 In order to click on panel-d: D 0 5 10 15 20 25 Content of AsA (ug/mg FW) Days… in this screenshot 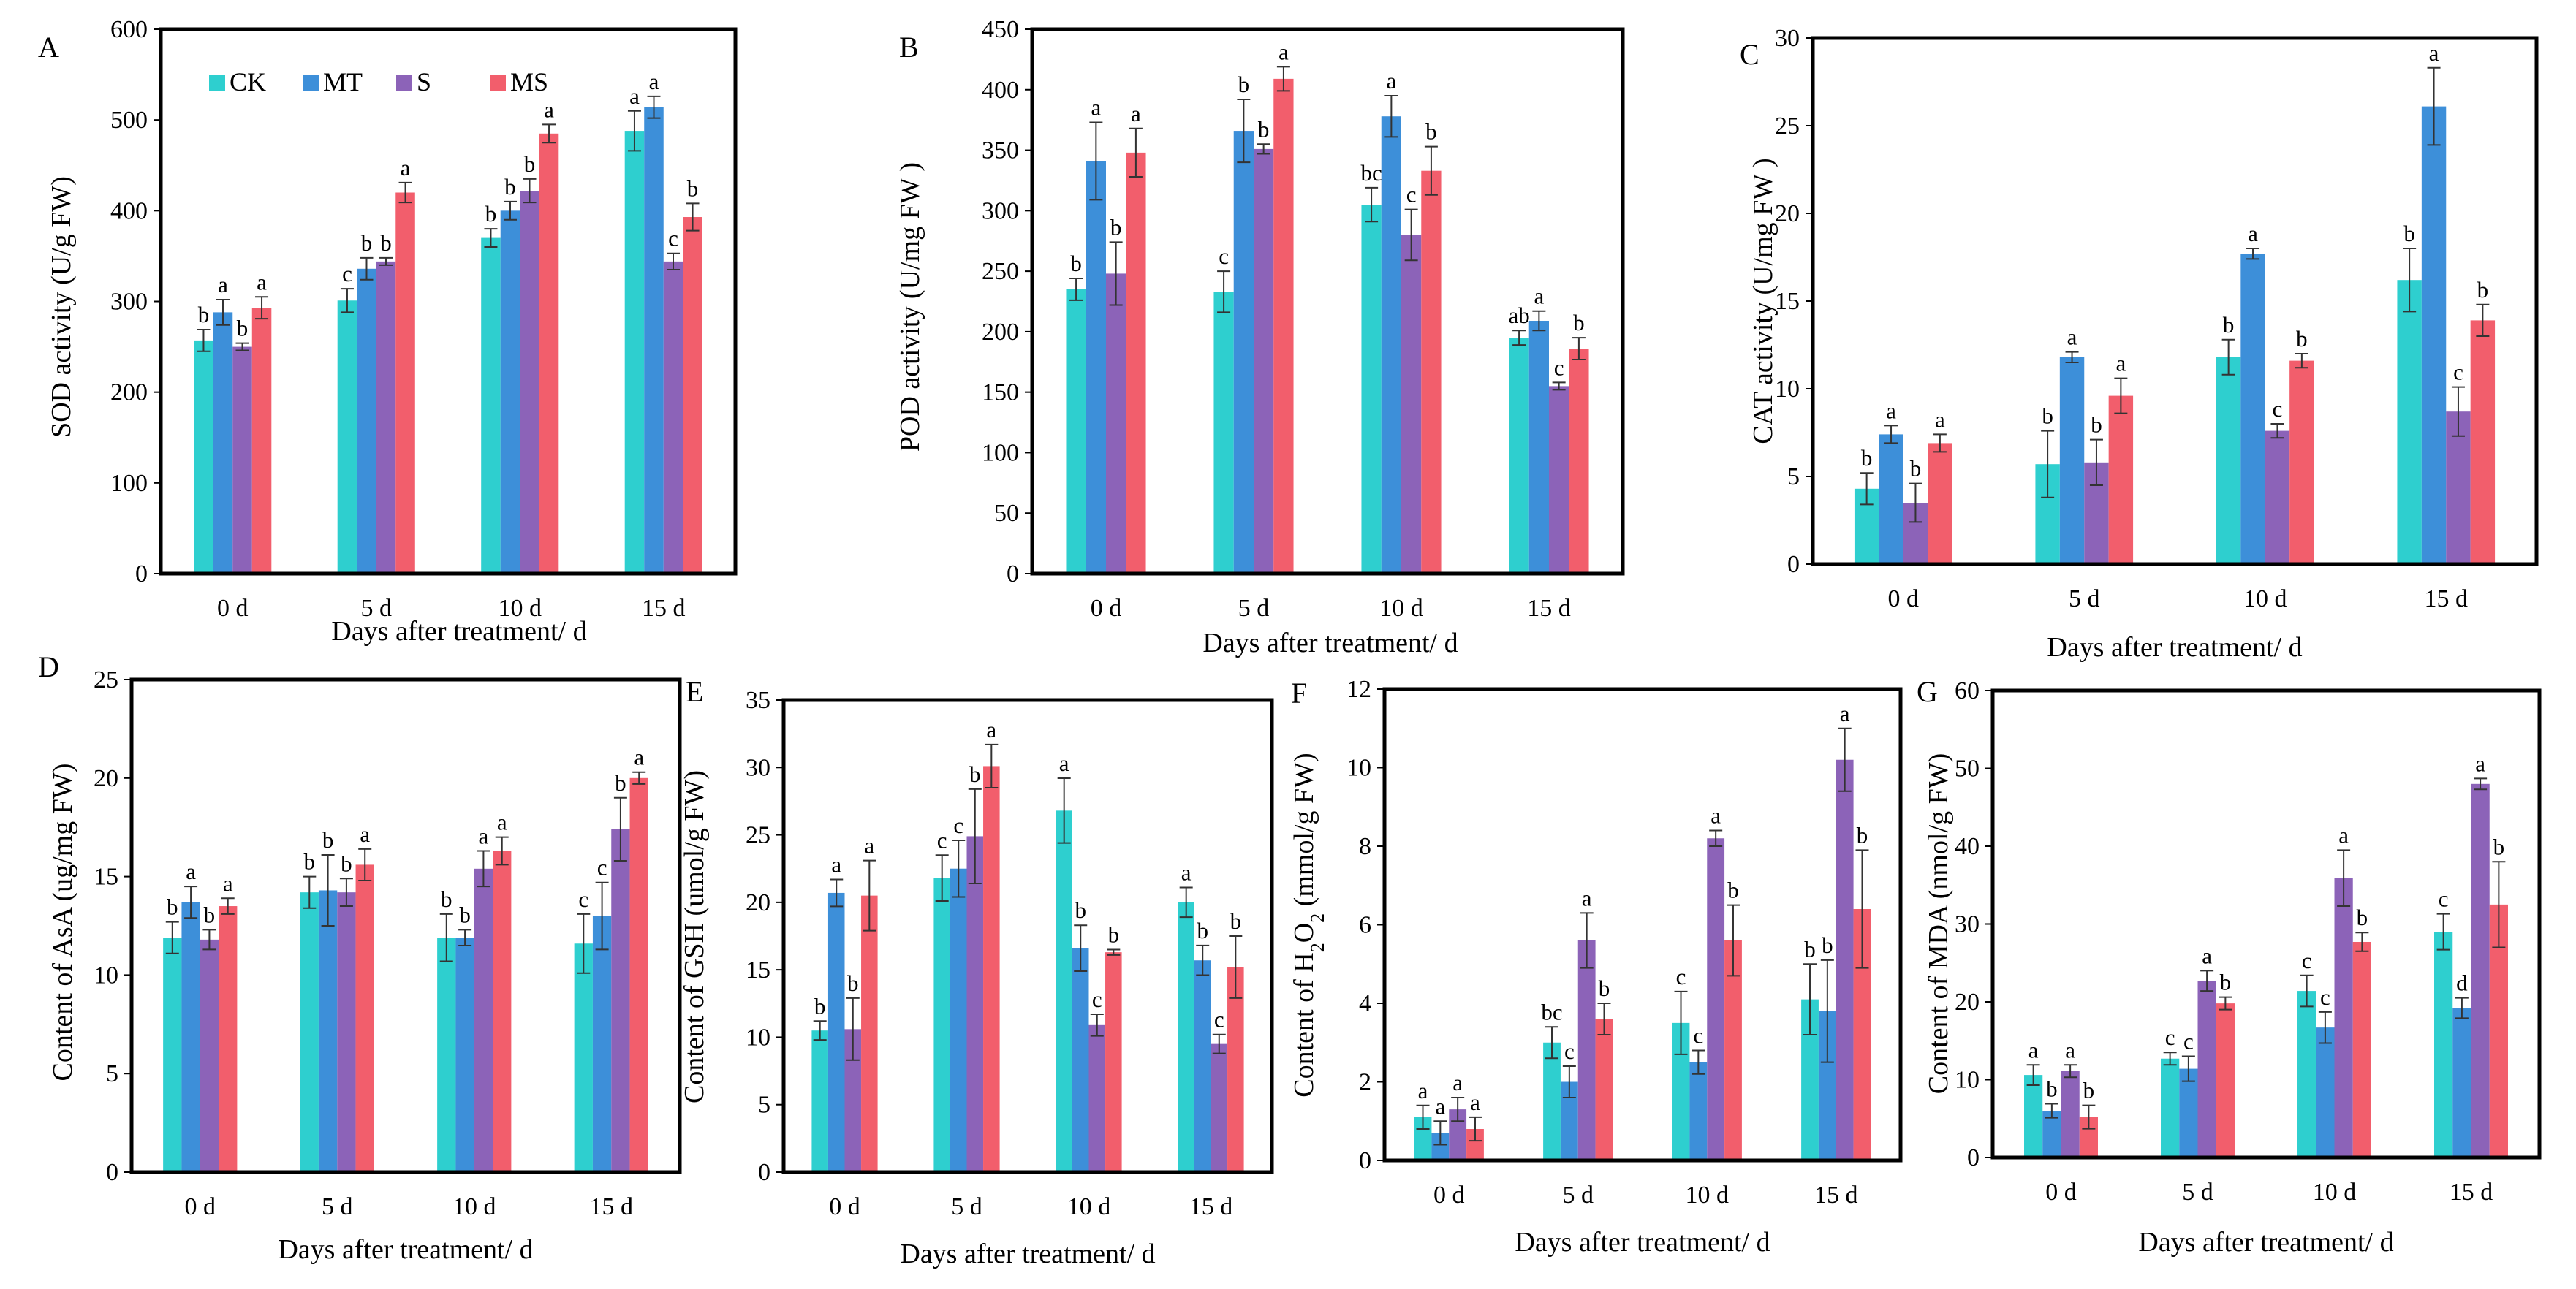, I will do `click(360, 958)`.